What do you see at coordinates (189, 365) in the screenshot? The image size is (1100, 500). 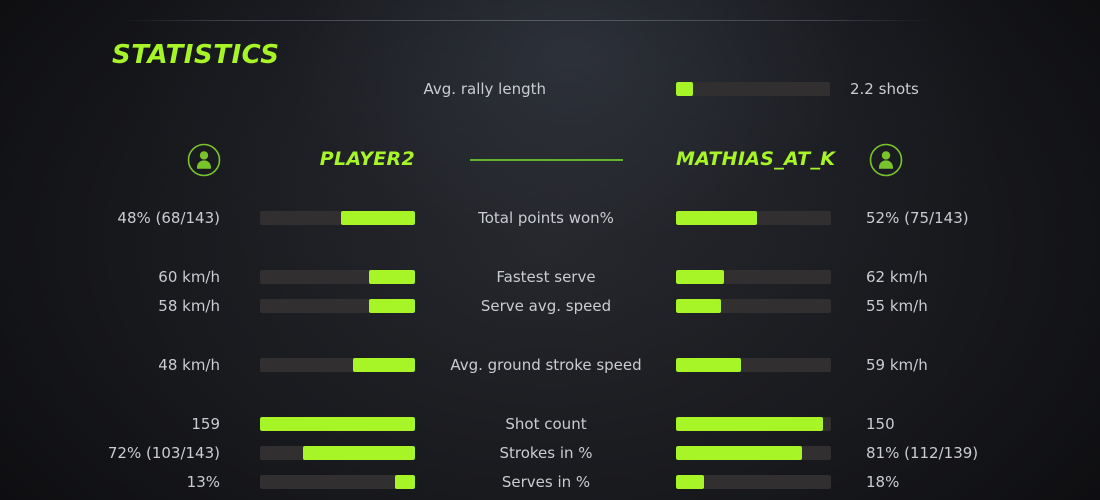 I see `stat-left-value: 48 km/h` at bounding box center [189, 365].